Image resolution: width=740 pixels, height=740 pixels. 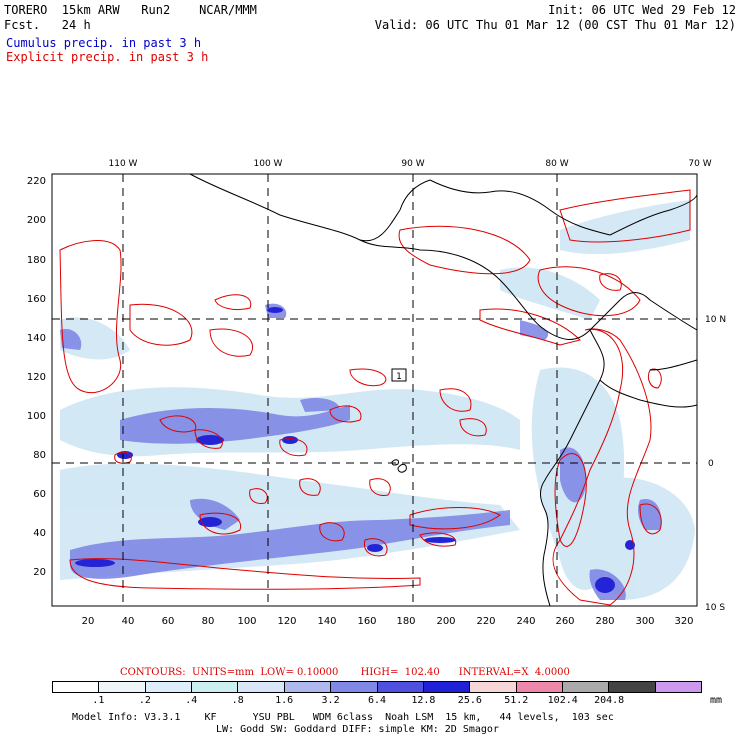 I want to click on y-tick: 200, so click(x=36, y=220).